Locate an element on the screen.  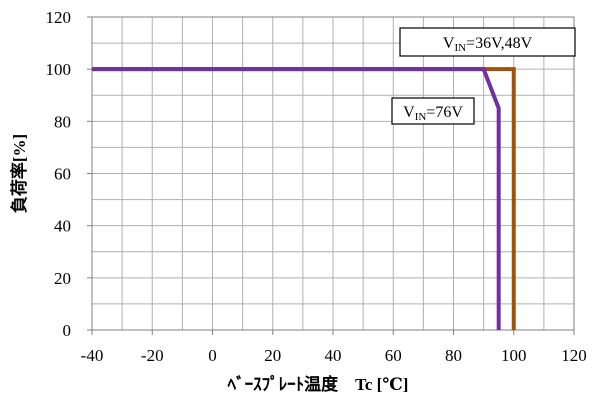
x-tick-label: 0 is located at coordinates (212, 355).